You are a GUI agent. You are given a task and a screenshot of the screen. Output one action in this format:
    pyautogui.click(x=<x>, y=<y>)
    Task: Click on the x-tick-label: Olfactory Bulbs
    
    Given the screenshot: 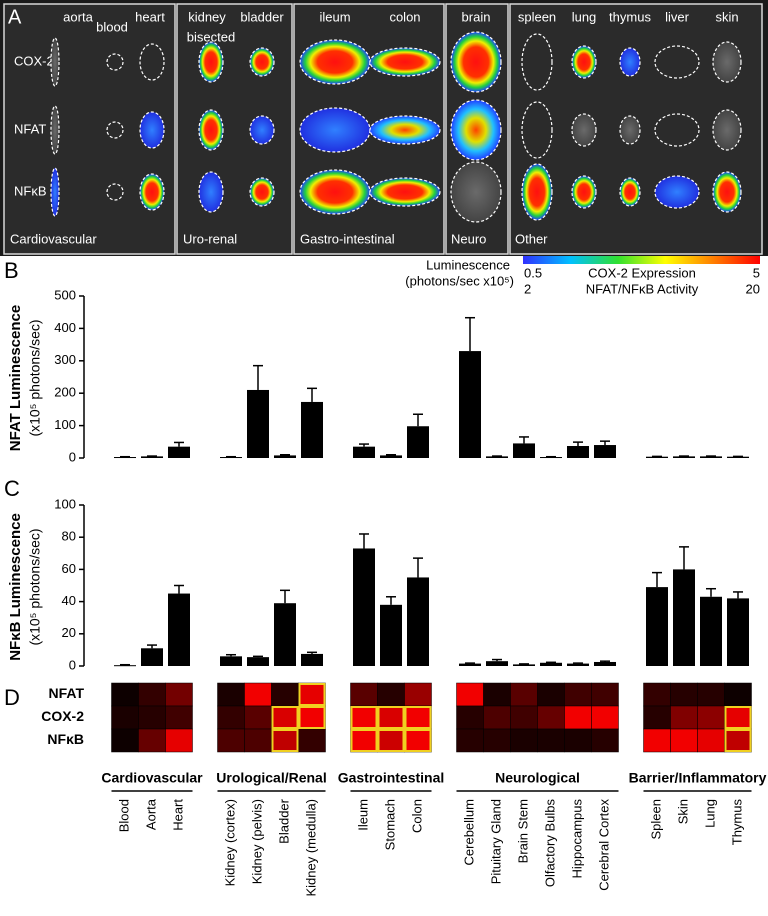 What is the action you would take?
    pyautogui.click(x=549, y=843)
    